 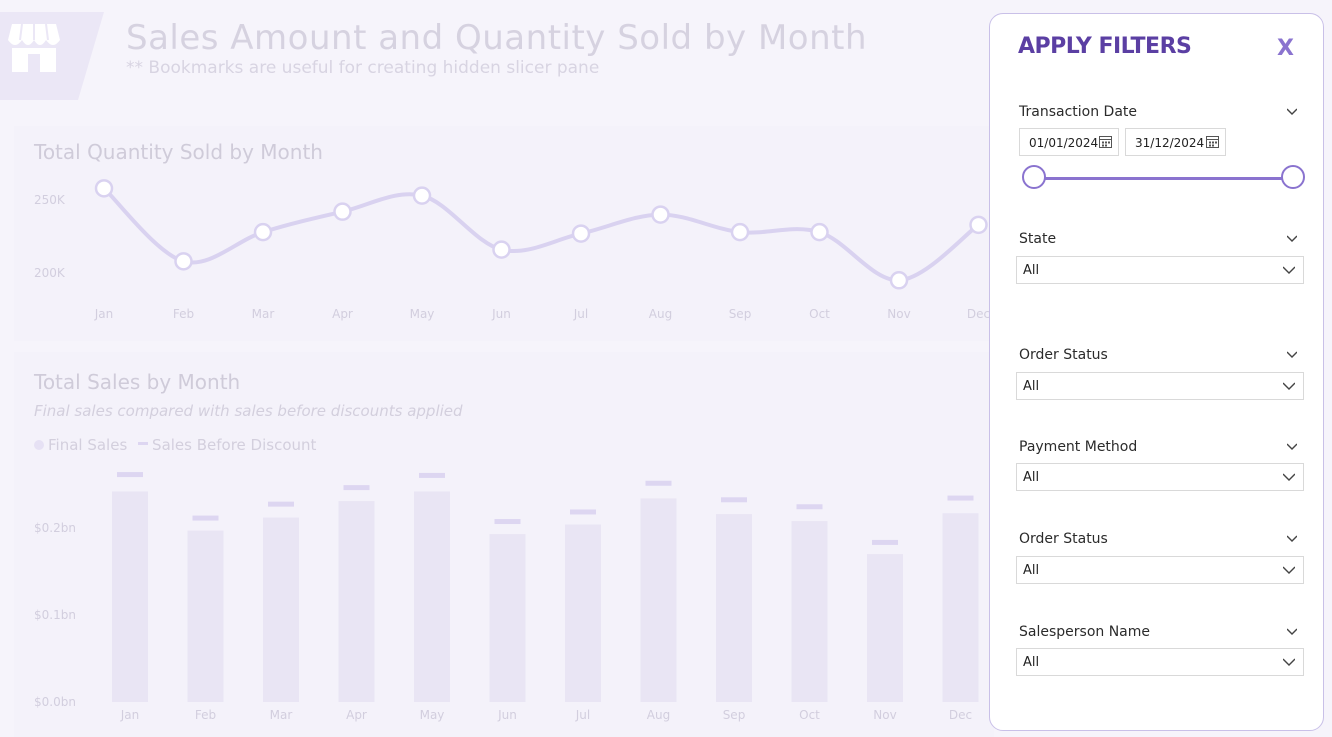 I want to click on slicer-state-collapse-chevron-icon, so click(x=1292, y=238).